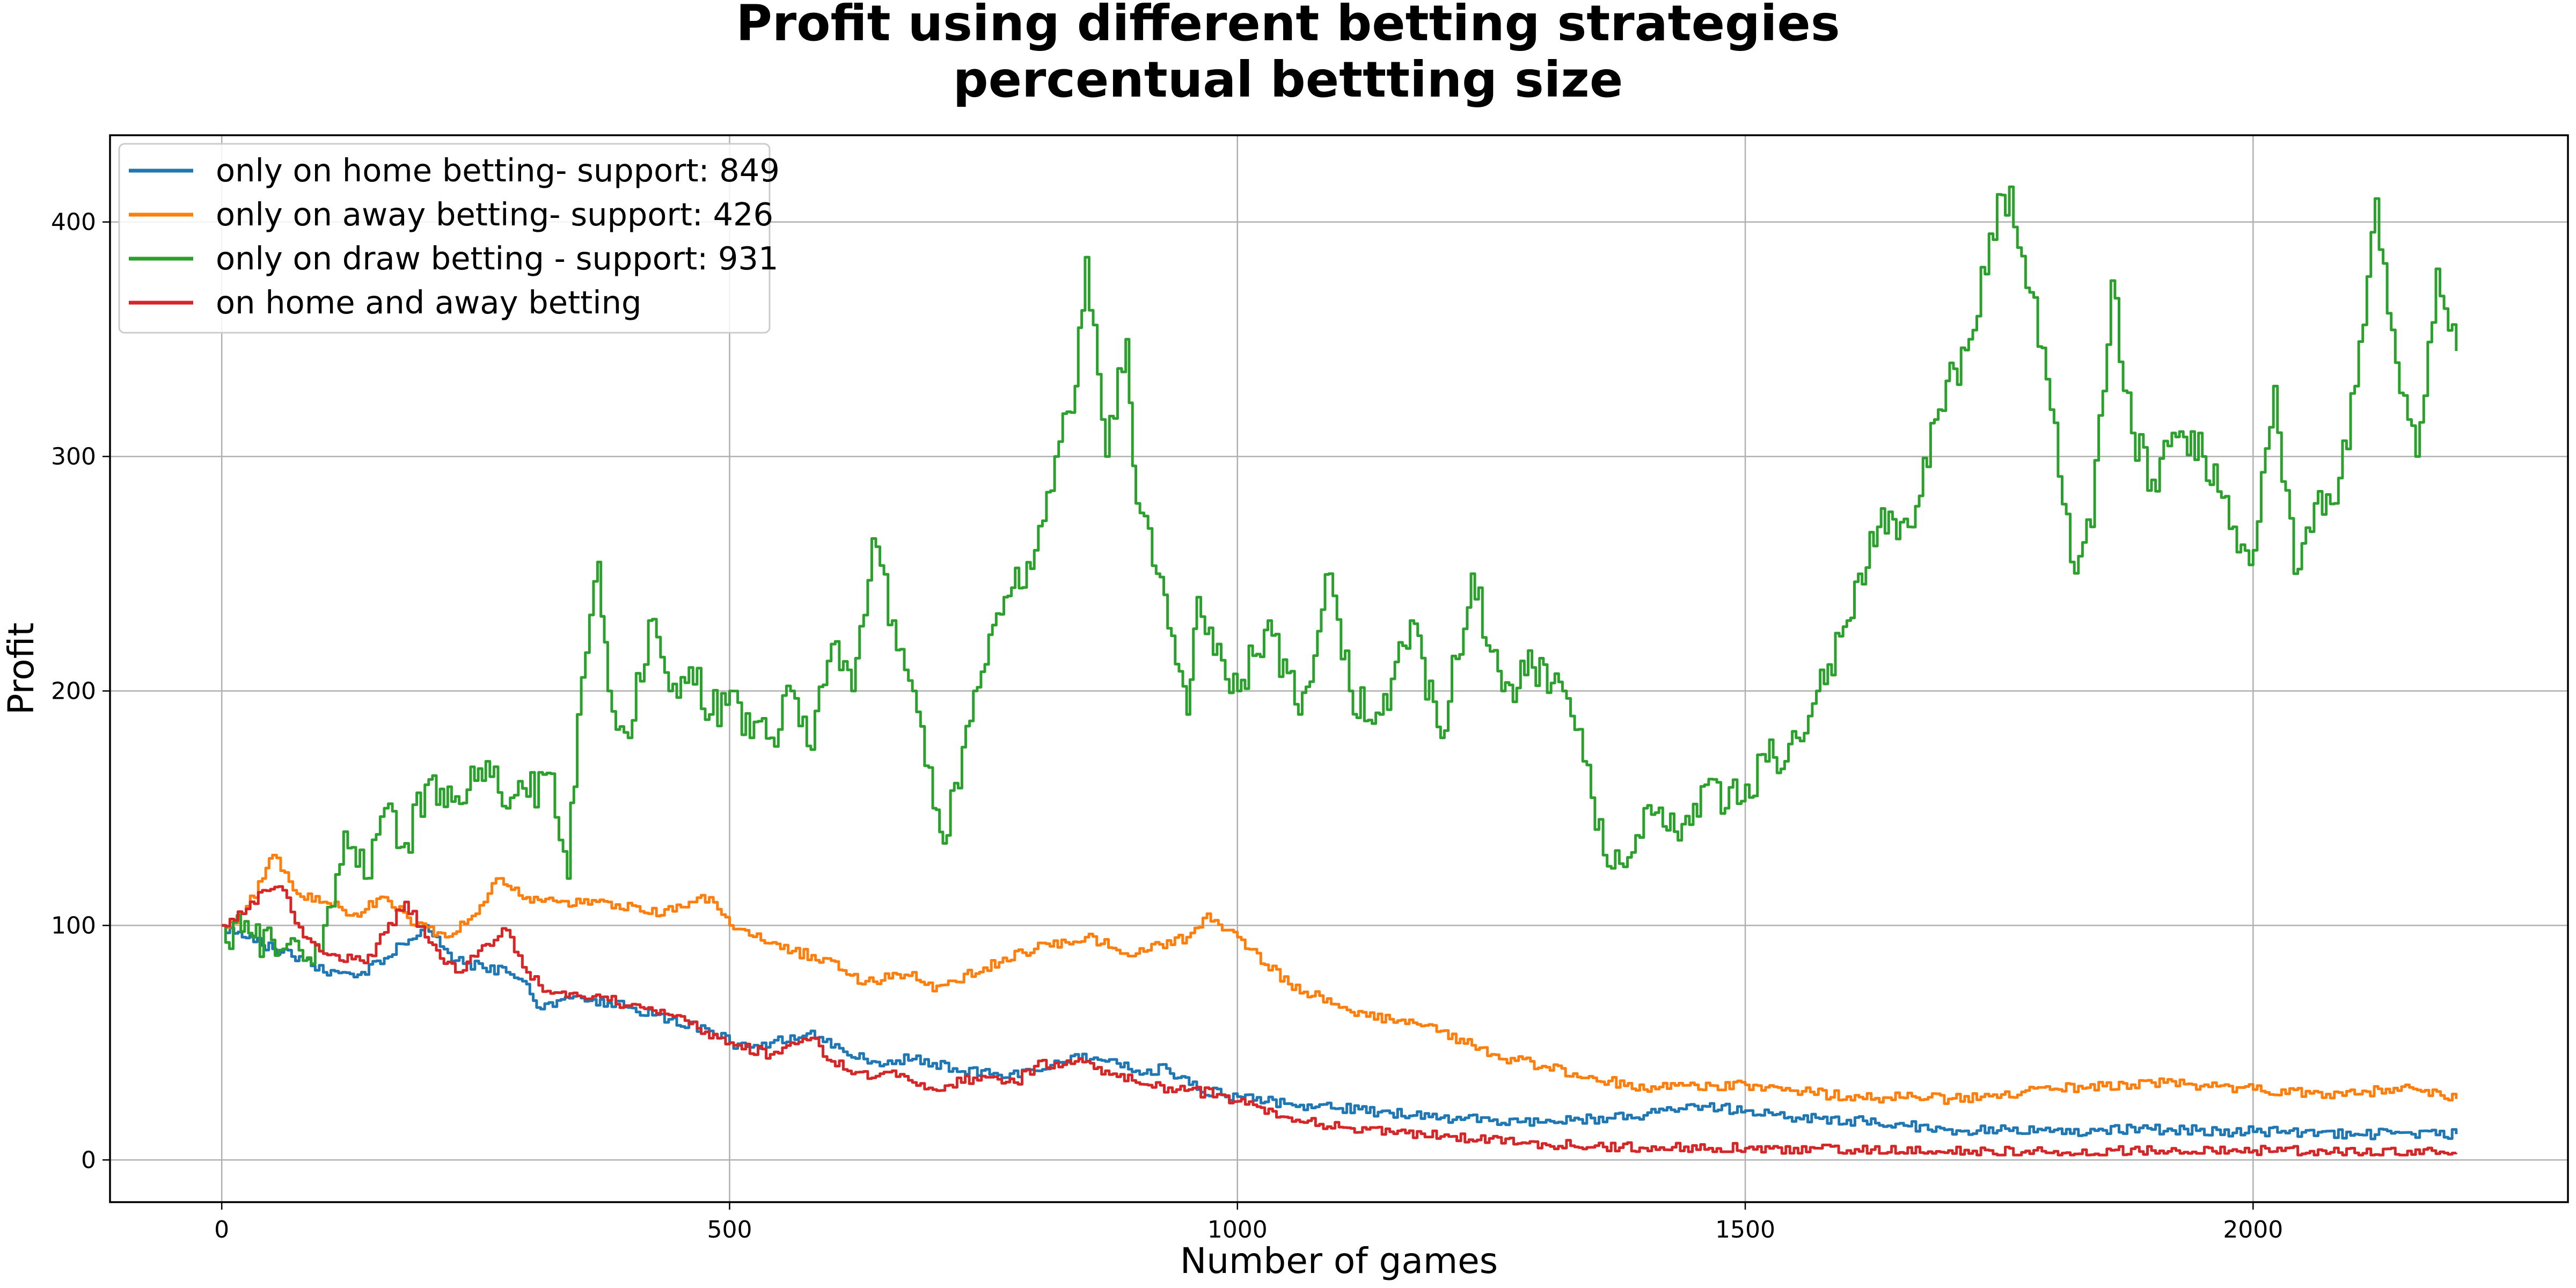 Image resolution: width=2576 pixels, height=1288 pixels. I want to click on y-tick-label: 100, so click(73, 925).